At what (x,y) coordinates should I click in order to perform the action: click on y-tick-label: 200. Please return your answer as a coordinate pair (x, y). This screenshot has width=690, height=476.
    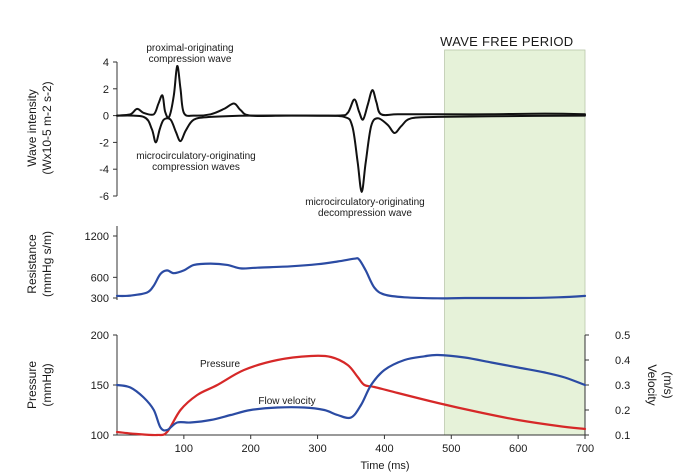
    Looking at the image, I should click on (100, 336).